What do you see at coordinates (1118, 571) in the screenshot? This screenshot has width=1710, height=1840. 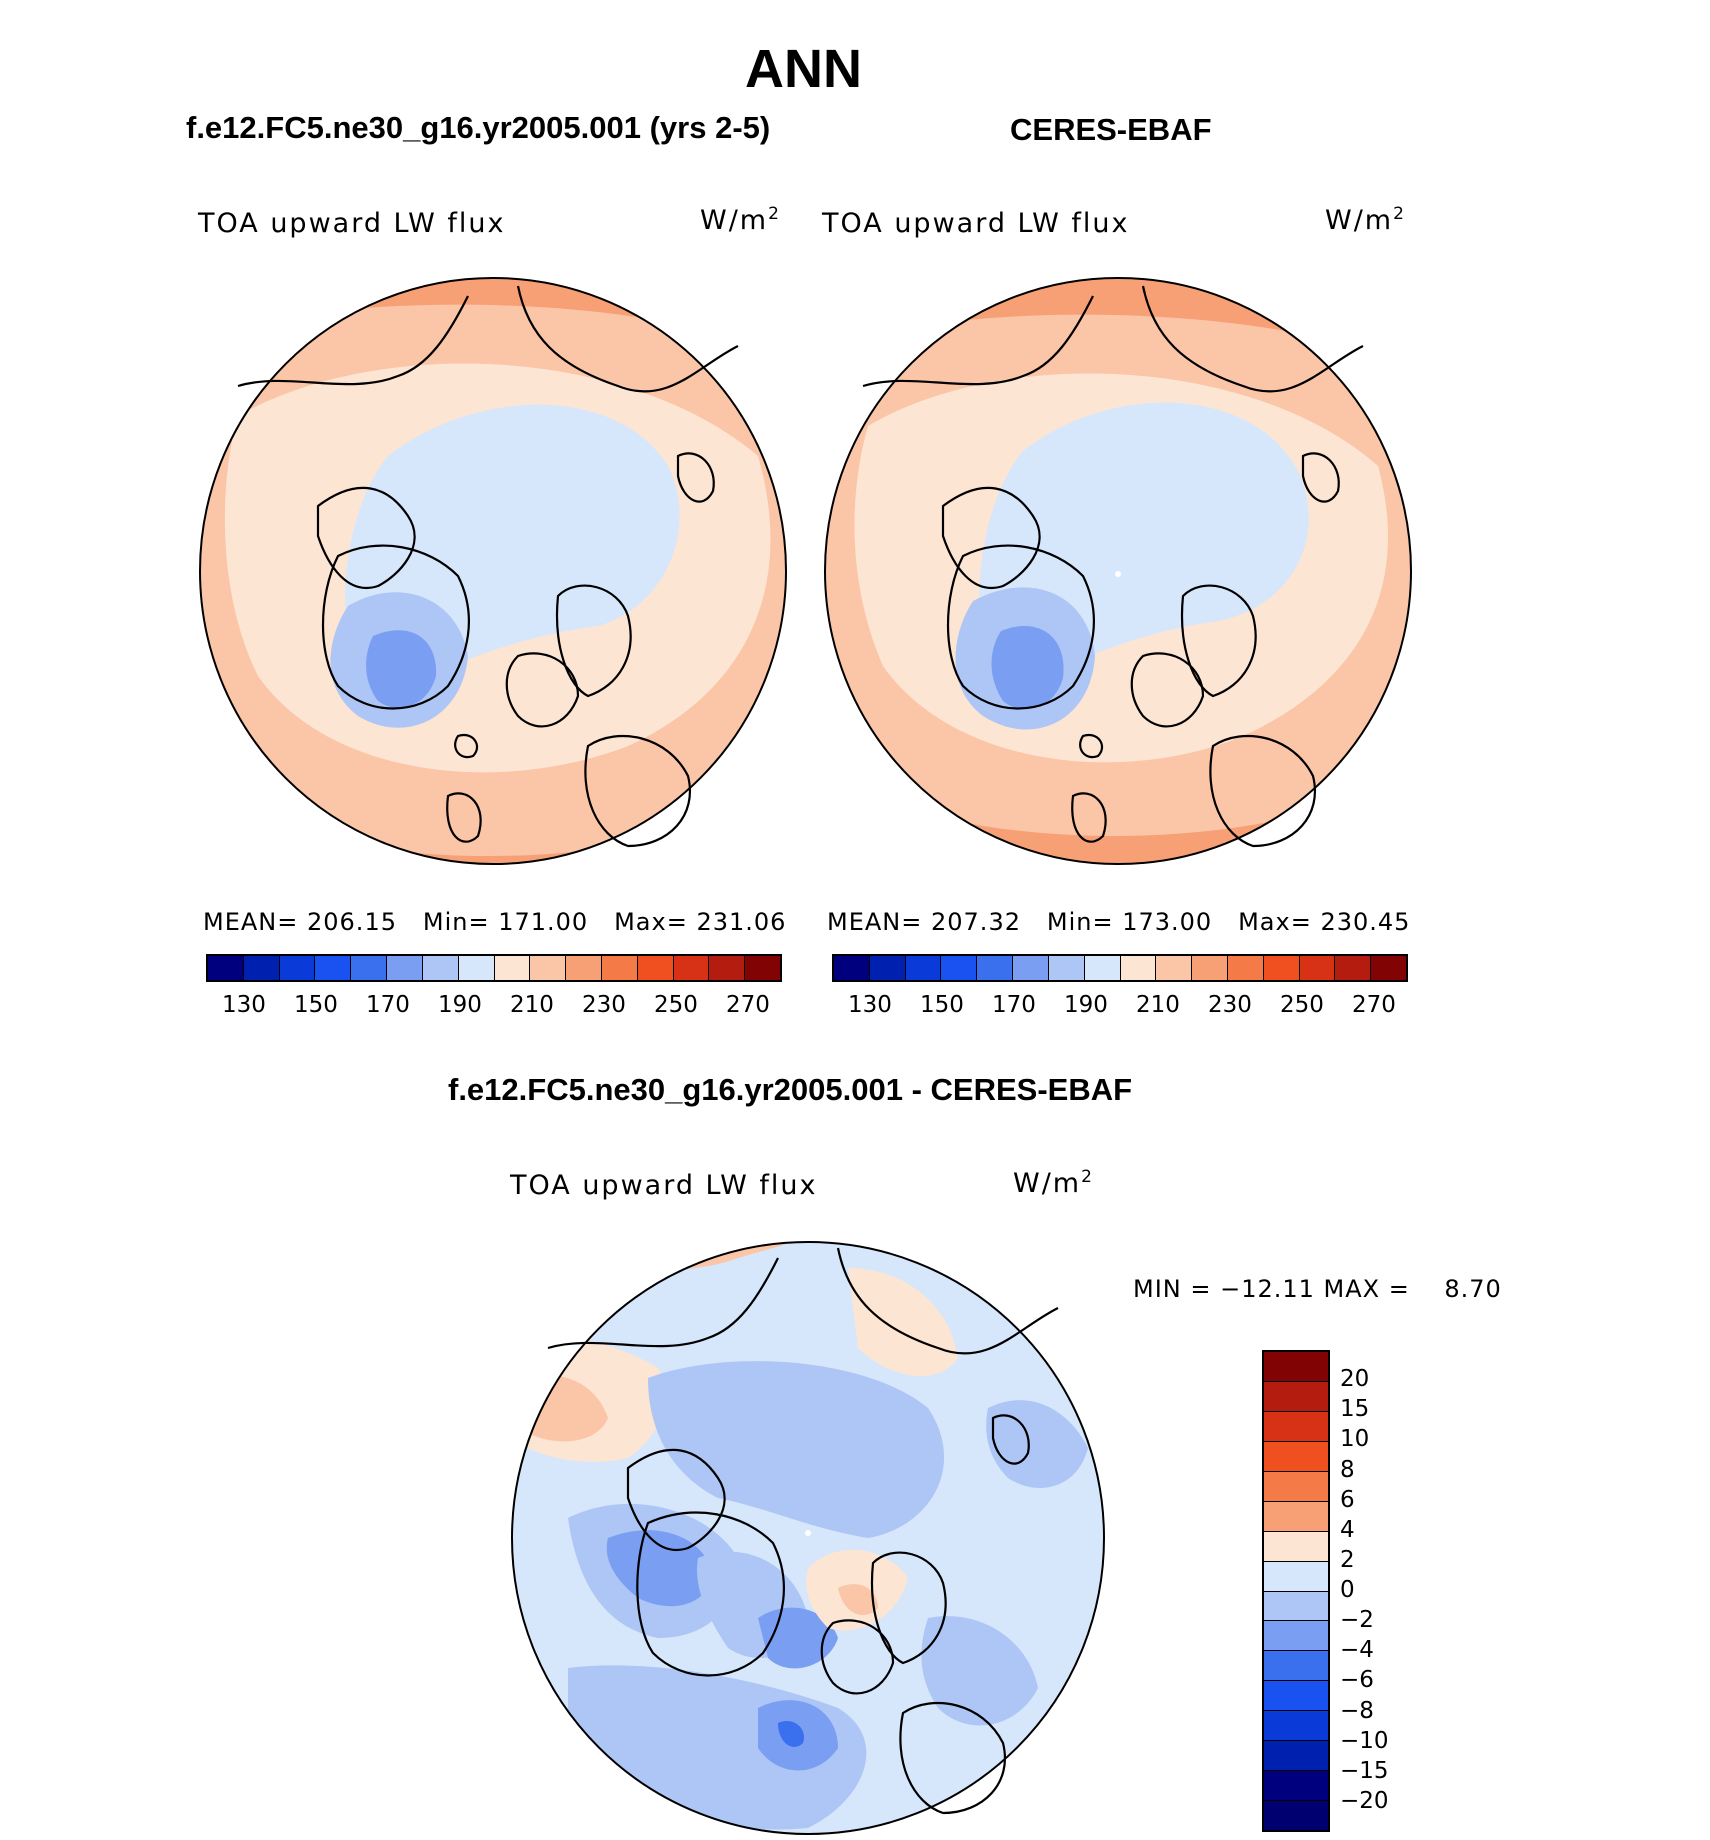 I see `obs-polar-map` at bounding box center [1118, 571].